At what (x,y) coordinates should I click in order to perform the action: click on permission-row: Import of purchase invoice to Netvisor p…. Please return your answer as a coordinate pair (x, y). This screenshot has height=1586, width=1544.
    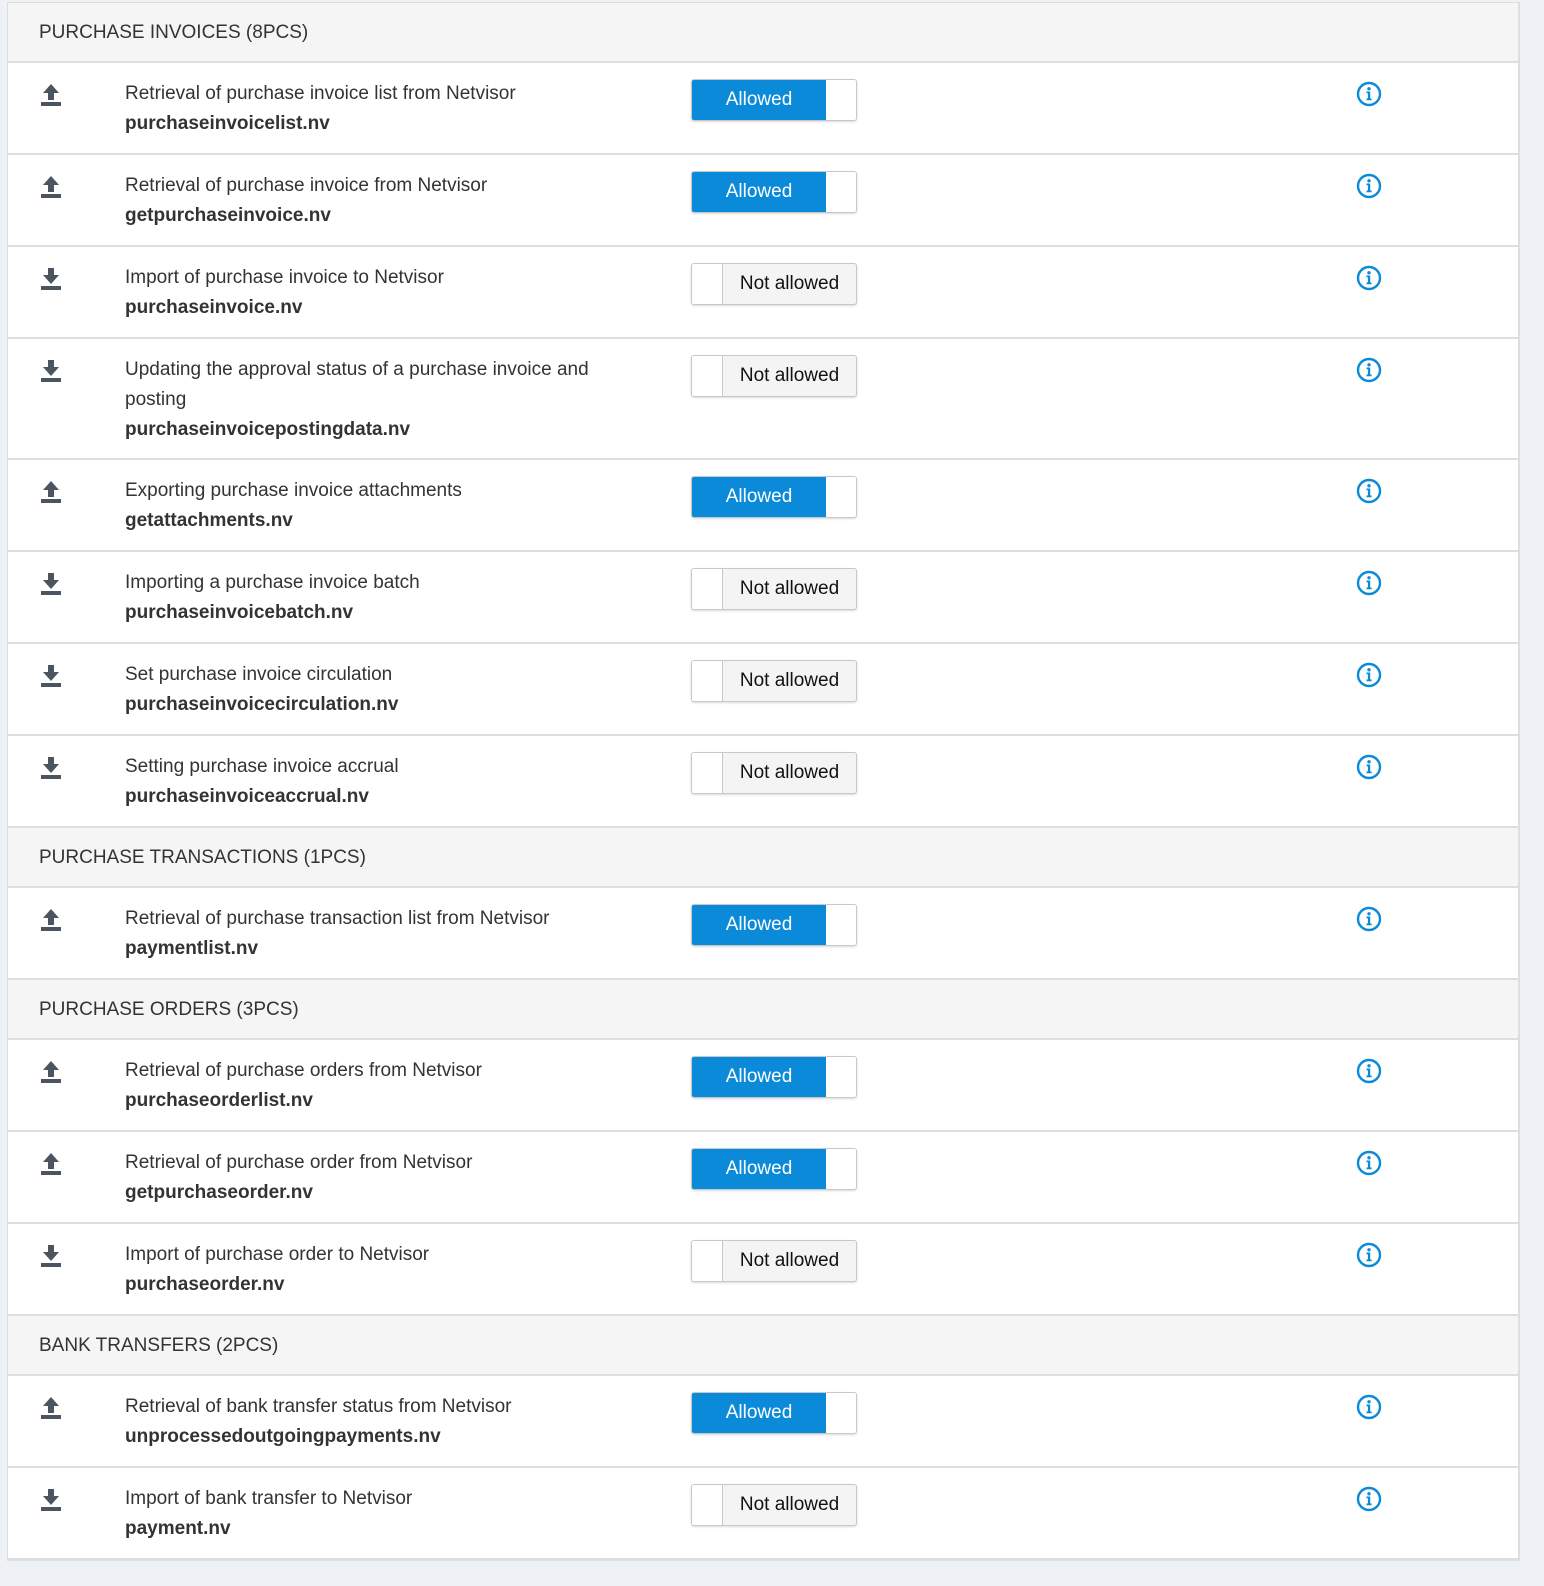
    Looking at the image, I should click on (763, 293).